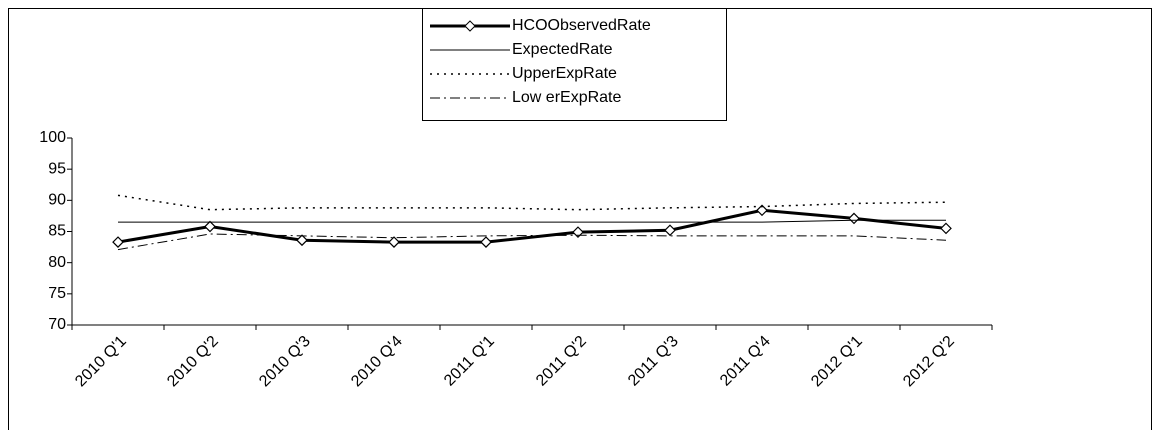  What do you see at coordinates (566, 97) in the screenshot?
I see `legend-label: Low erExpRate` at bounding box center [566, 97].